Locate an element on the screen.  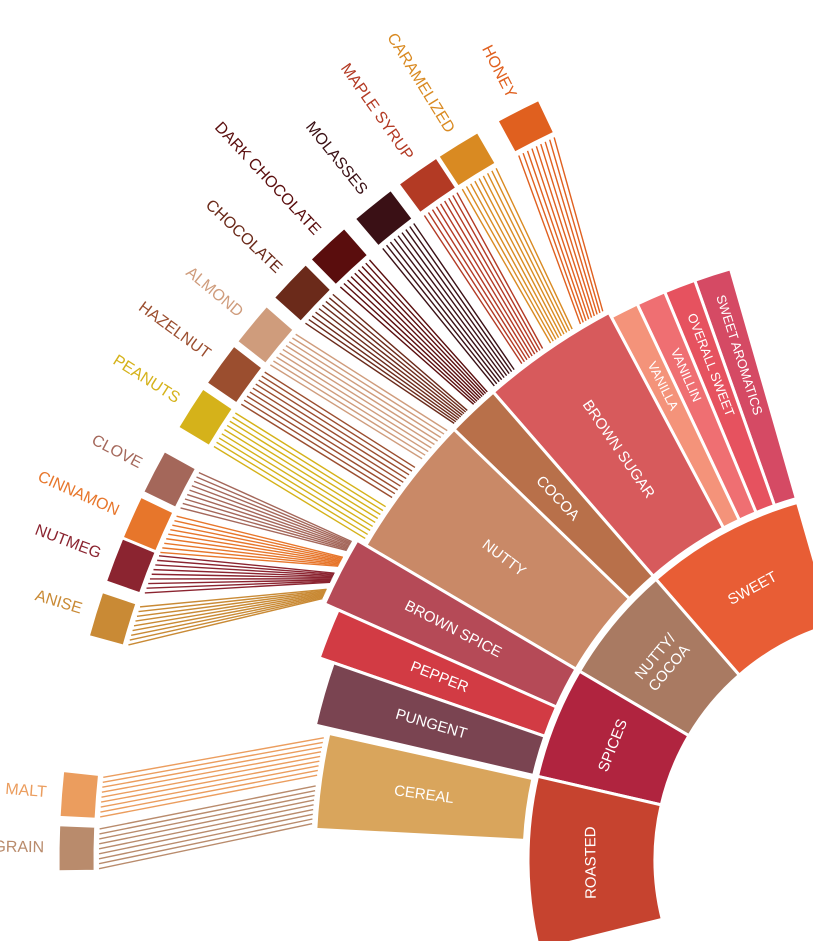
leaf-label: MOLASSES is located at coordinates (336, 158).